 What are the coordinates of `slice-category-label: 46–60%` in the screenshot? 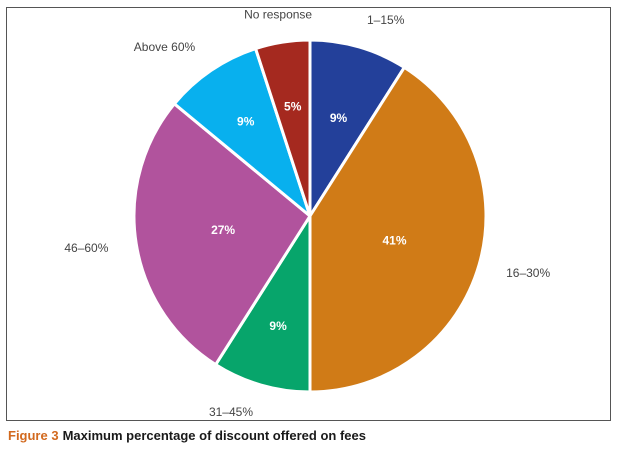 It's located at (86, 248).